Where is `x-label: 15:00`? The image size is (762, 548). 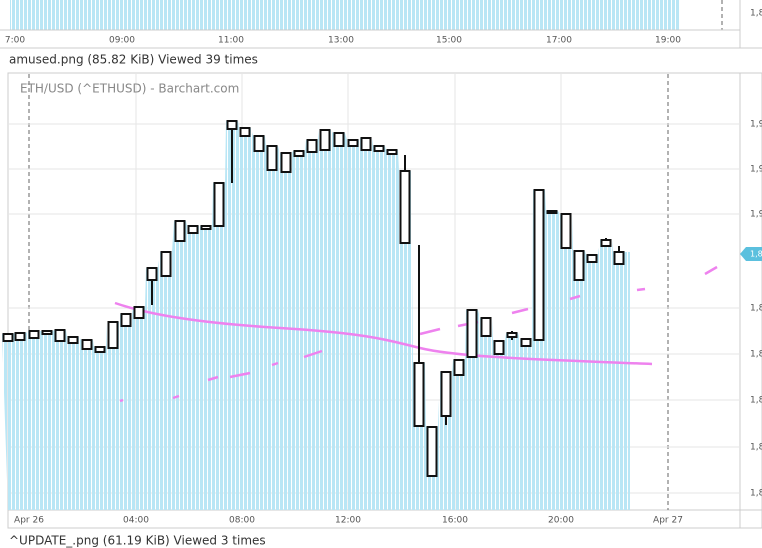 x-label: 15:00 is located at coordinates (449, 41).